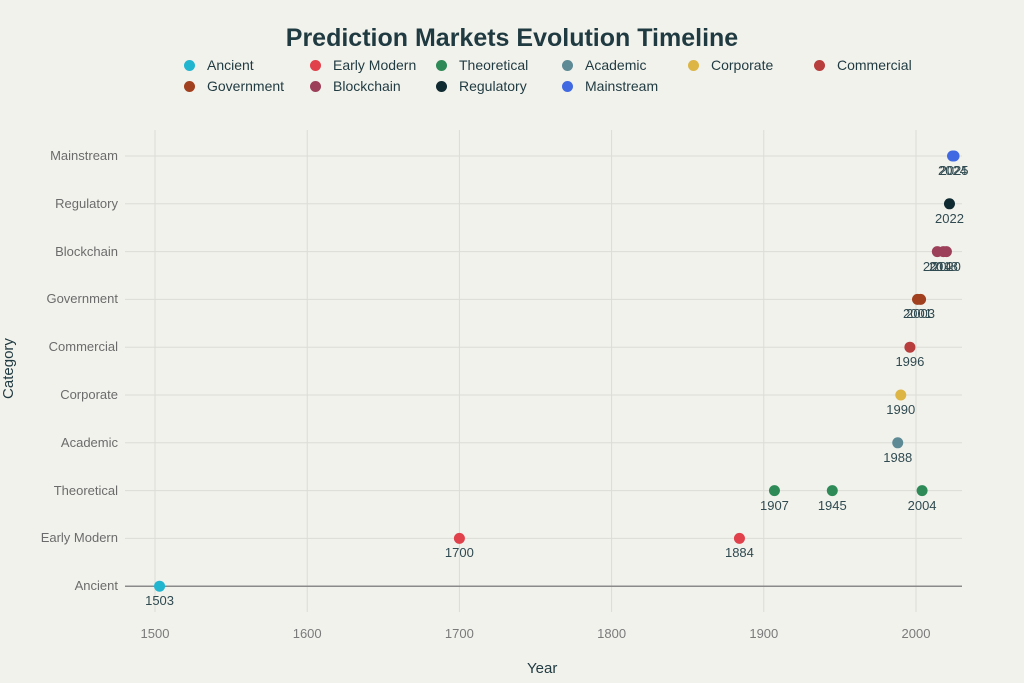 This screenshot has width=1024, height=683. What do you see at coordinates (874, 65) in the screenshot?
I see `legend-label: Commercial` at bounding box center [874, 65].